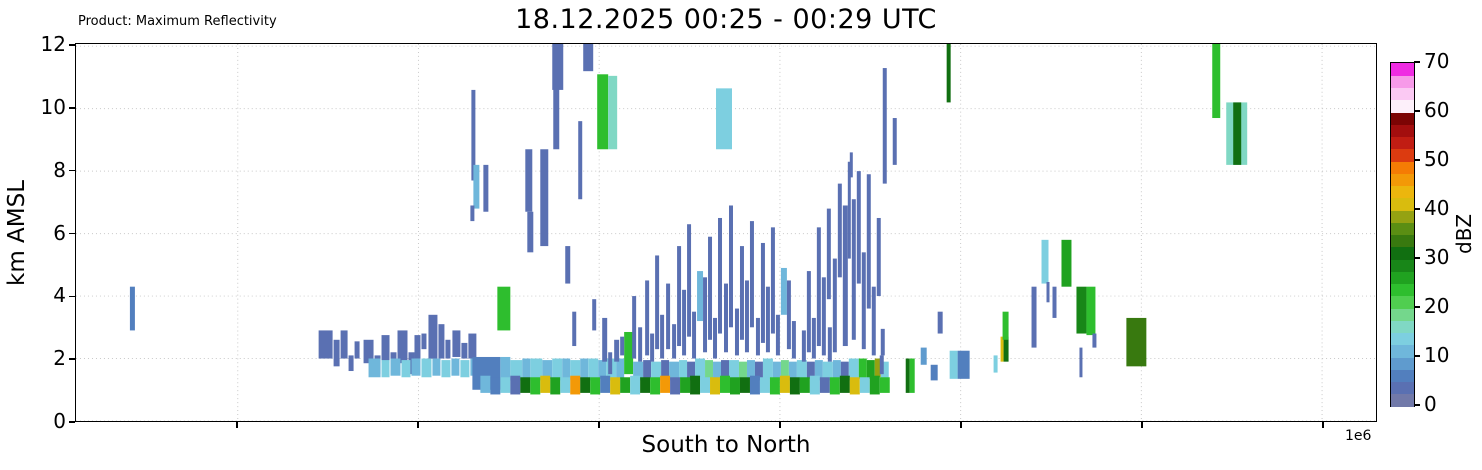 Image resolution: width=1482 pixels, height=470 pixels. I want to click on colorbar-tick-label: 40, so click(1437, 208).